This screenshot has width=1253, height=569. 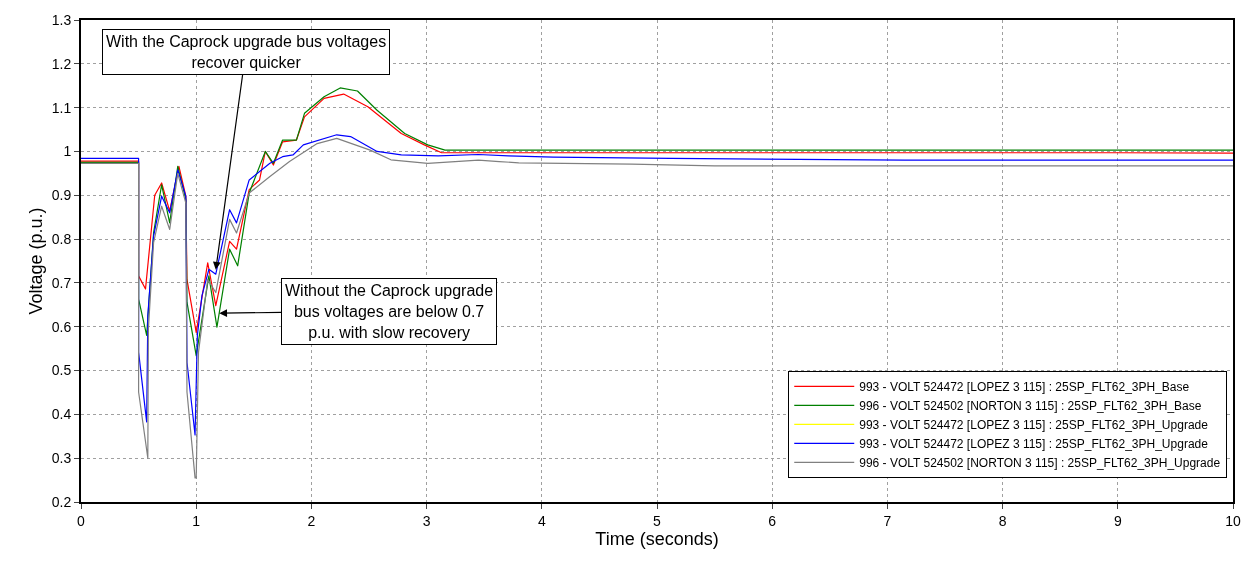 What do you see at coordinates (61, 370) in the screenshot?
I see `y-tick-label: 0.5` at bounding box center [61, 370].